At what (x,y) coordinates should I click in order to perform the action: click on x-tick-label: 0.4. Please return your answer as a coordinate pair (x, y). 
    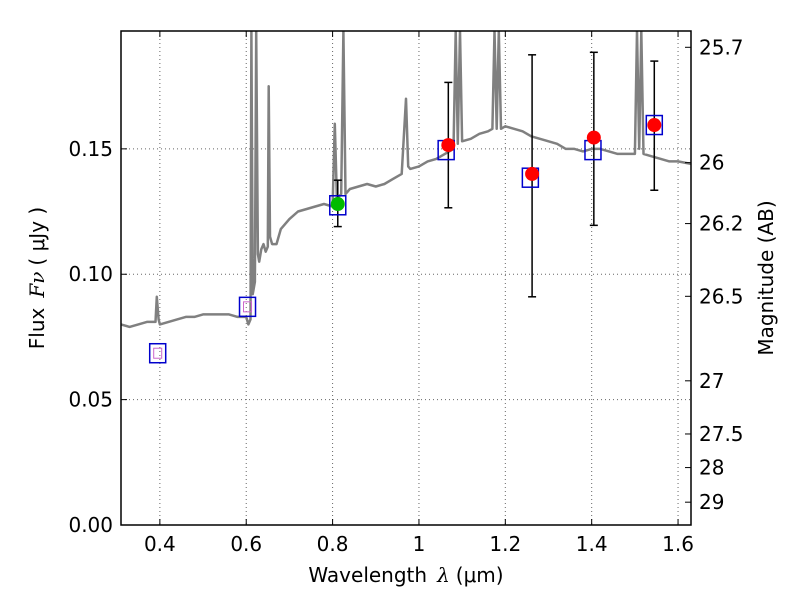
    Looking at the image, I should click on (160, 544).